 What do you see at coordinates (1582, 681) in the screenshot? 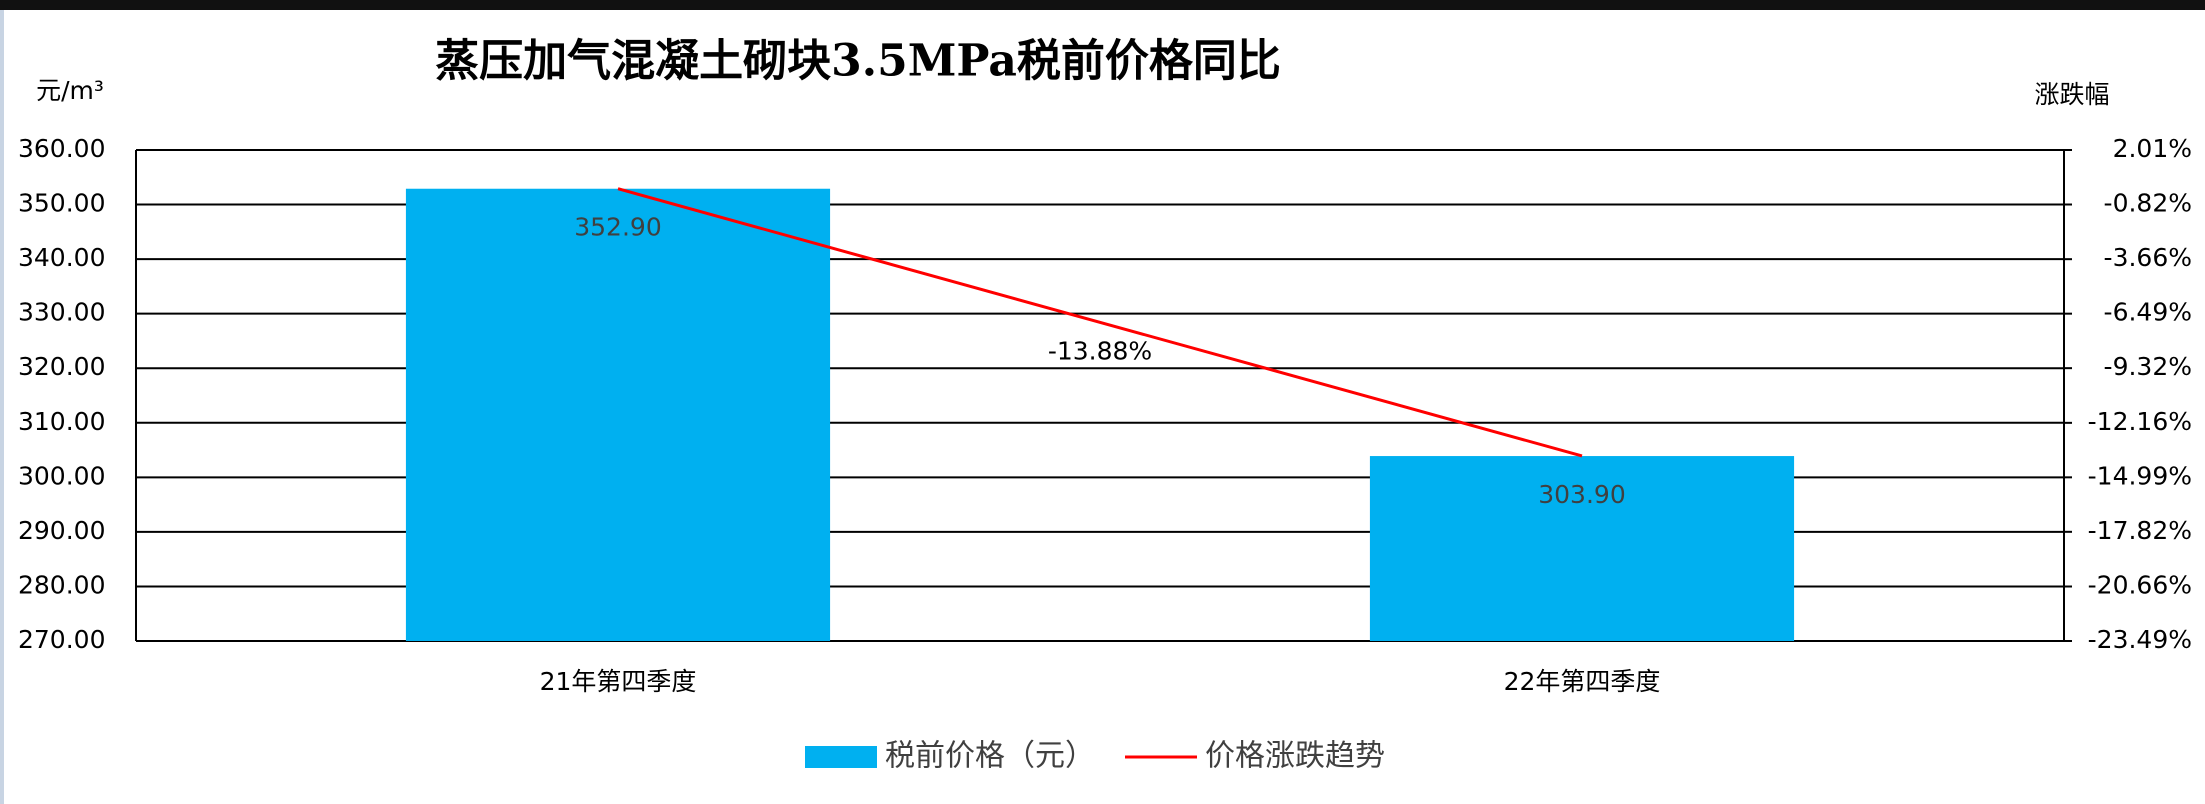
I see `x-tick-label: 22年第四季度` at bounding box center [1582, 681].